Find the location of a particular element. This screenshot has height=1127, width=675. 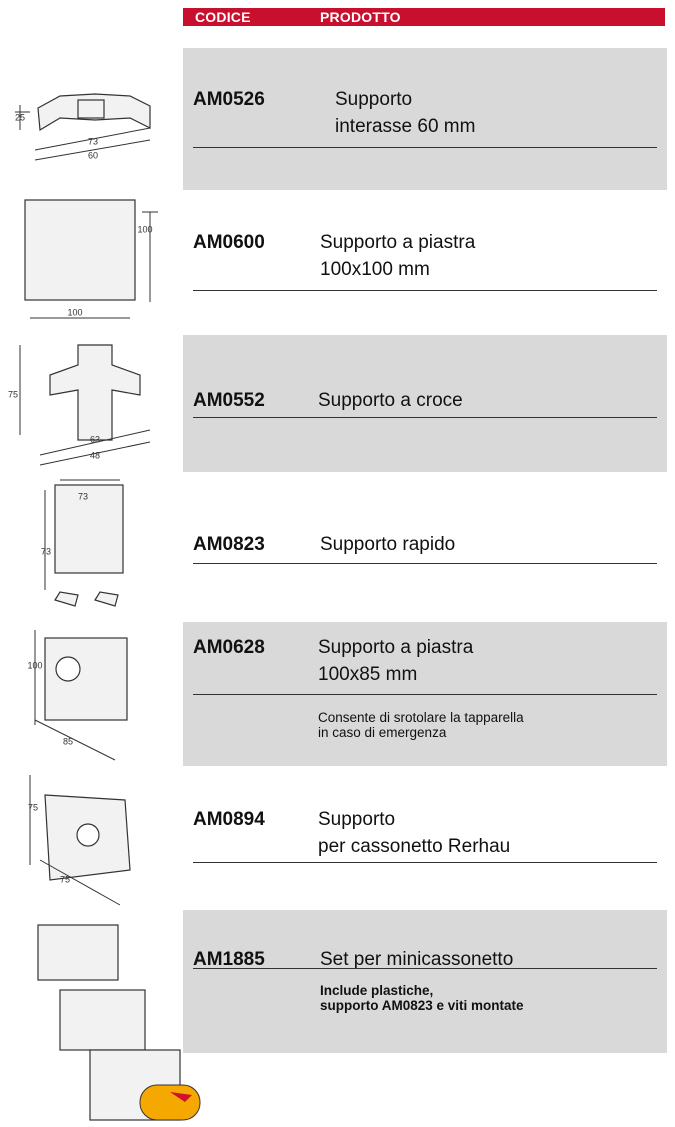

product-name: per cassonetto Rerhau is located at coordinates (414, 846).